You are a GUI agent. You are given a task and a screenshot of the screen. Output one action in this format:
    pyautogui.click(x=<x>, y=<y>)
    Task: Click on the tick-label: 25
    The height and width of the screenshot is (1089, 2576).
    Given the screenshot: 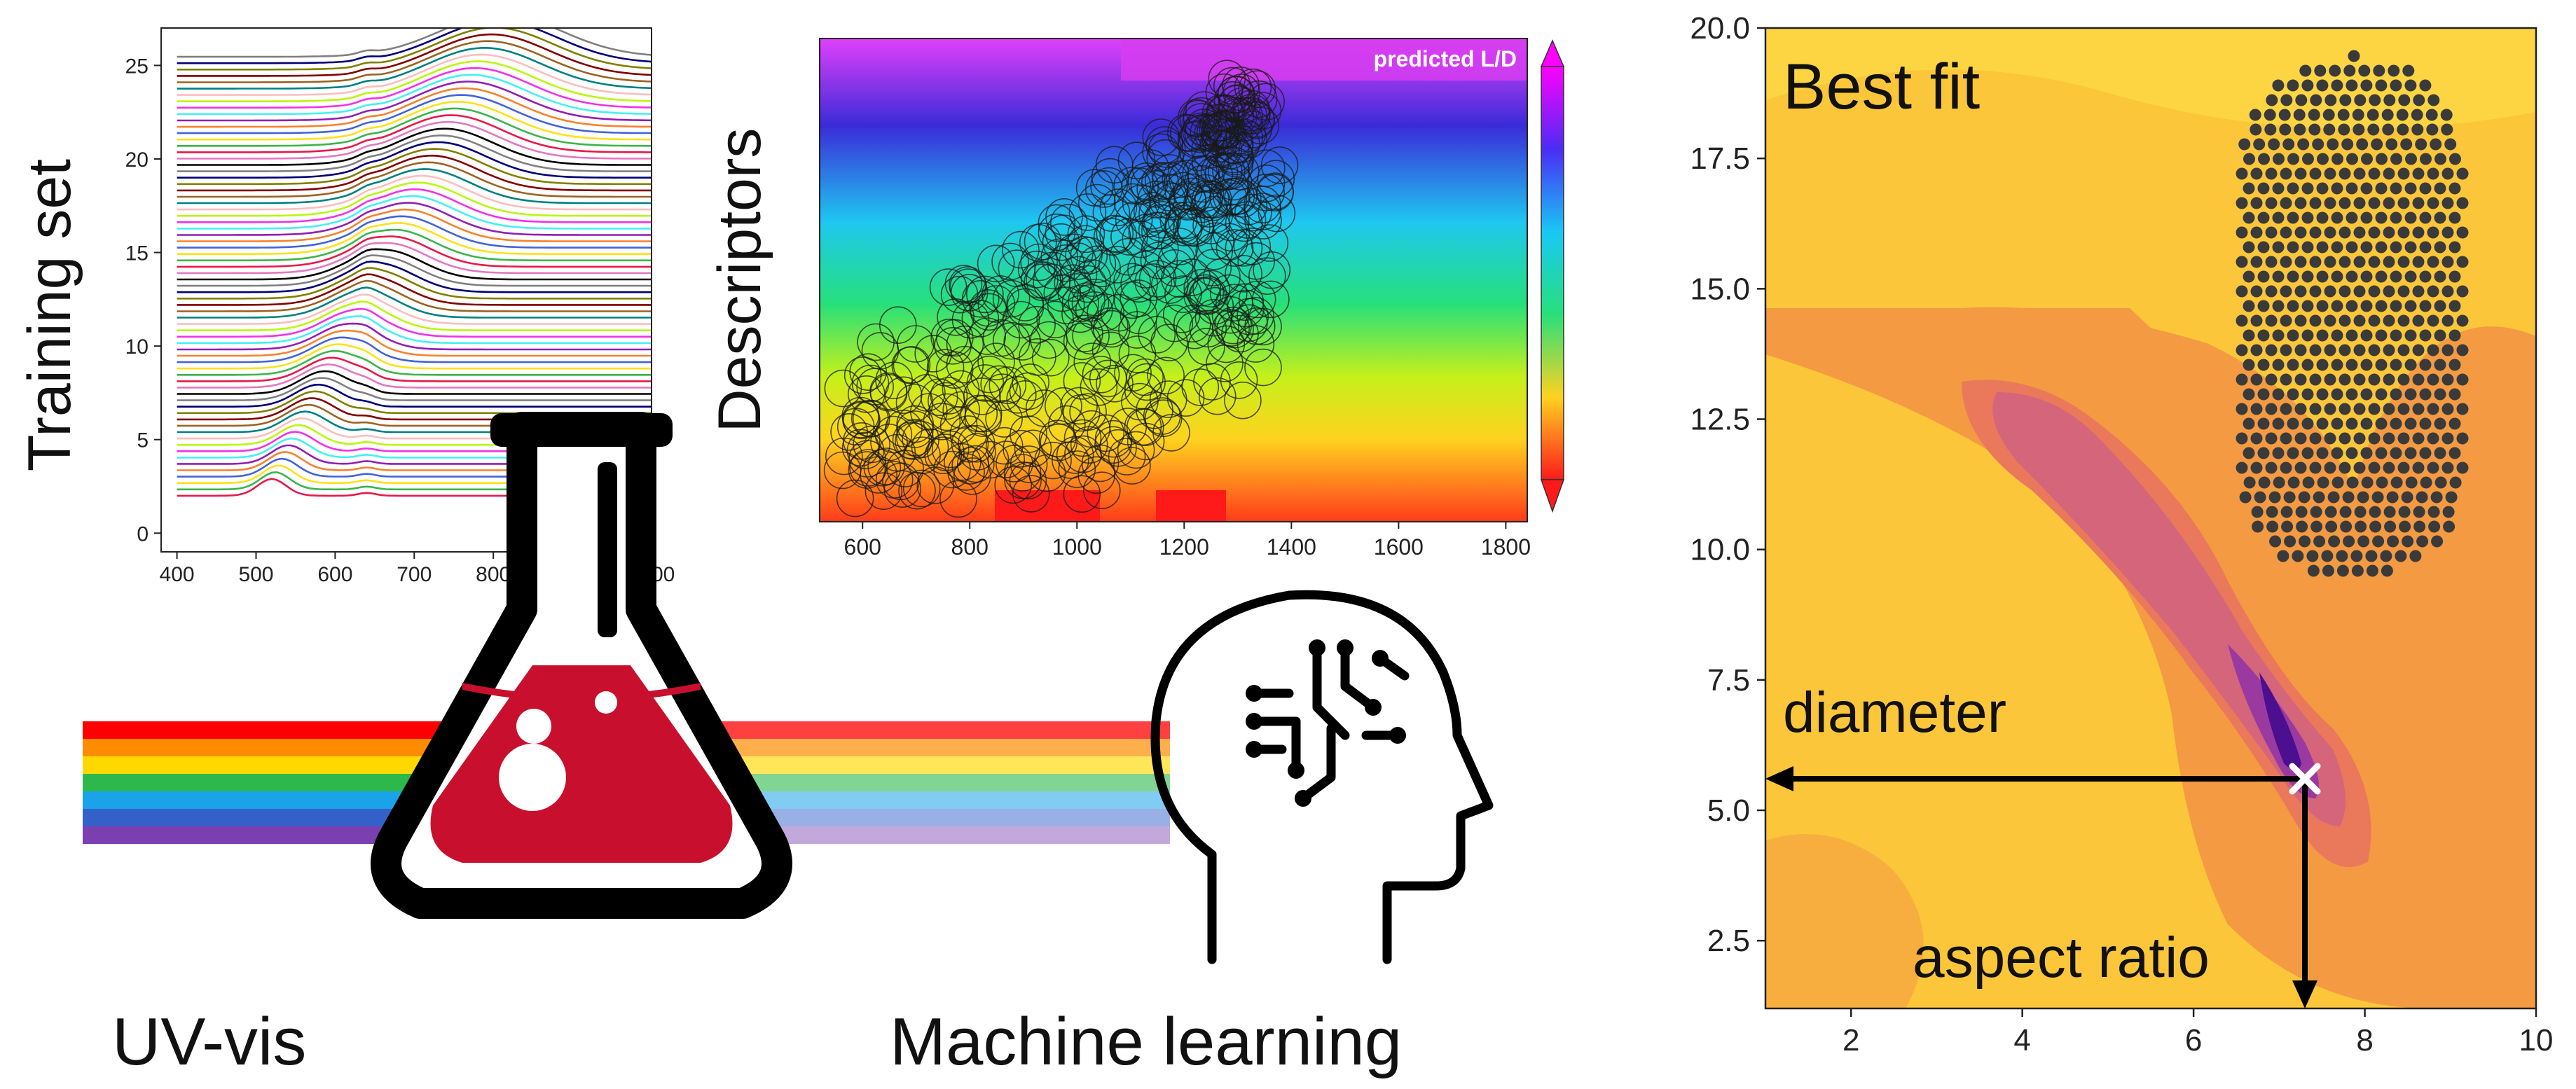 What is the action you would take?
    pyautogui.click(x=137, y=66)
    